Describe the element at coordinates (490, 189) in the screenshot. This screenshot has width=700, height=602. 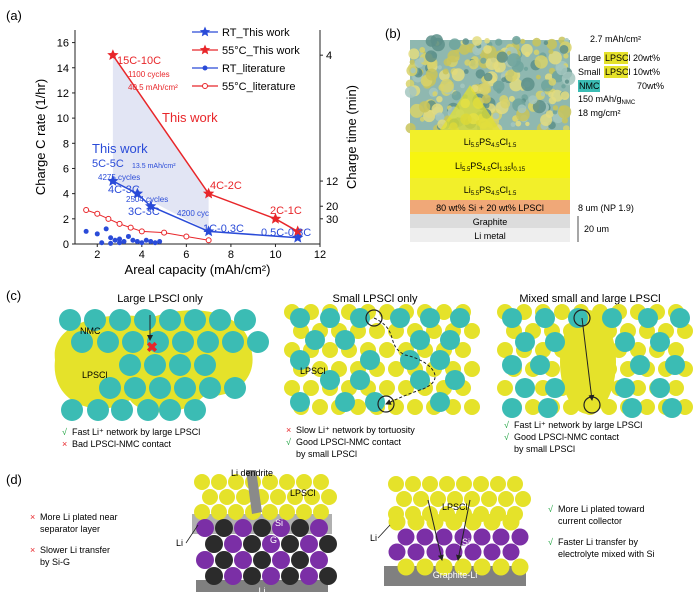
I see `layer-lpscl-bottom` at that location.